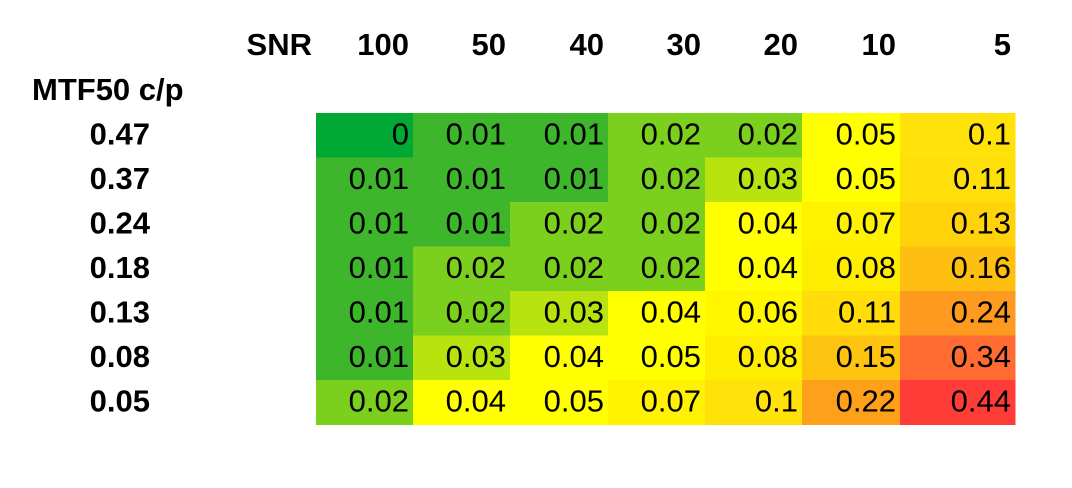  Describe the element at coordinates (120, 311) in the screenshot. I see `row-label: 0.13` at that location.